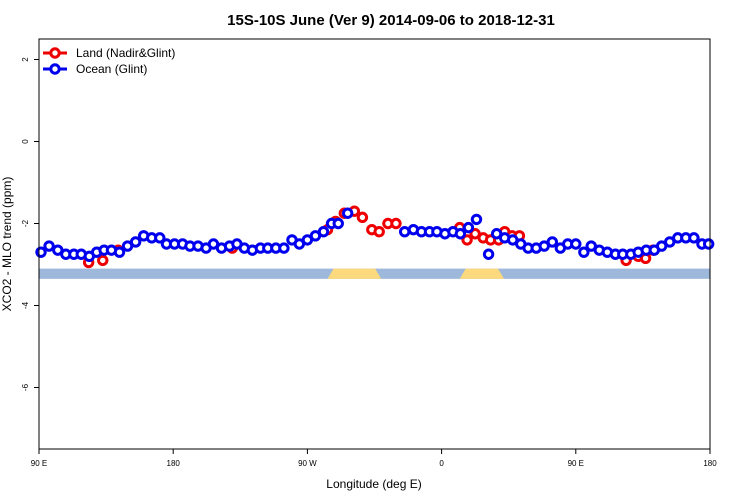  I want to click on y-tick-label-0: 2, so click(25, 59).